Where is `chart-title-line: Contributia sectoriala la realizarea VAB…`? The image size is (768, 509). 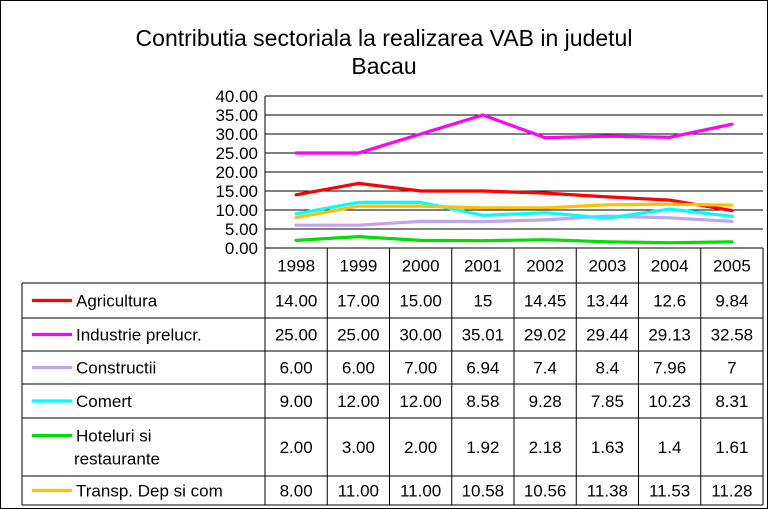 chart-title-line: Contributia sectoriala la realizarea VAB… is located at coordinates (384, 38).